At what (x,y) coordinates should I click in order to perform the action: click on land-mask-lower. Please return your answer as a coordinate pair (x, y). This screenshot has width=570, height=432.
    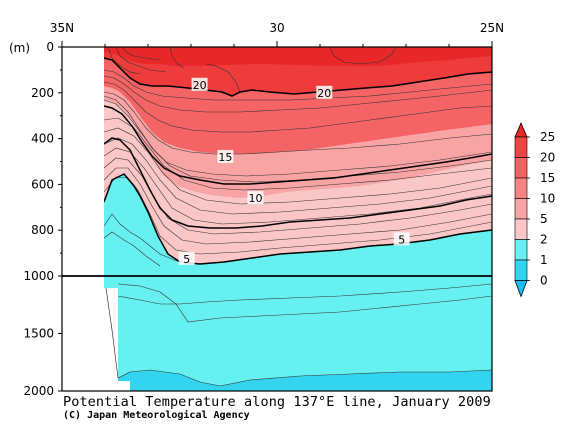
    Looking at the image, I should click on (96, 333).